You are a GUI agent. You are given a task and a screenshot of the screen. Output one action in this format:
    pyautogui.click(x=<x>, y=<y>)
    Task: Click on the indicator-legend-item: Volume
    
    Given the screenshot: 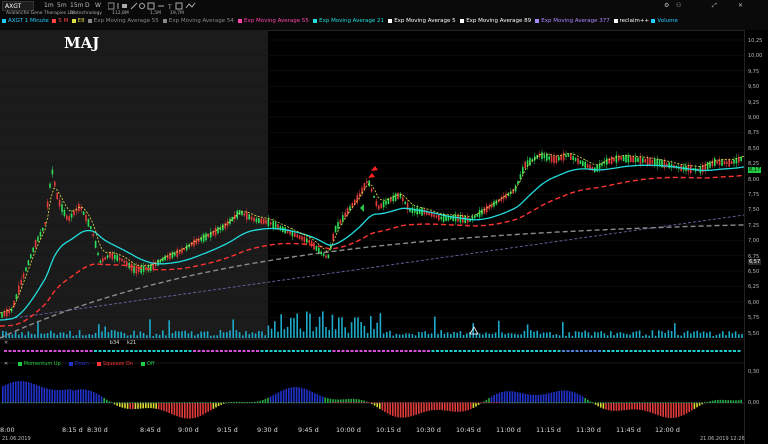 What is the action you would take?
    pyautogui.click(x=664, y=21)
    